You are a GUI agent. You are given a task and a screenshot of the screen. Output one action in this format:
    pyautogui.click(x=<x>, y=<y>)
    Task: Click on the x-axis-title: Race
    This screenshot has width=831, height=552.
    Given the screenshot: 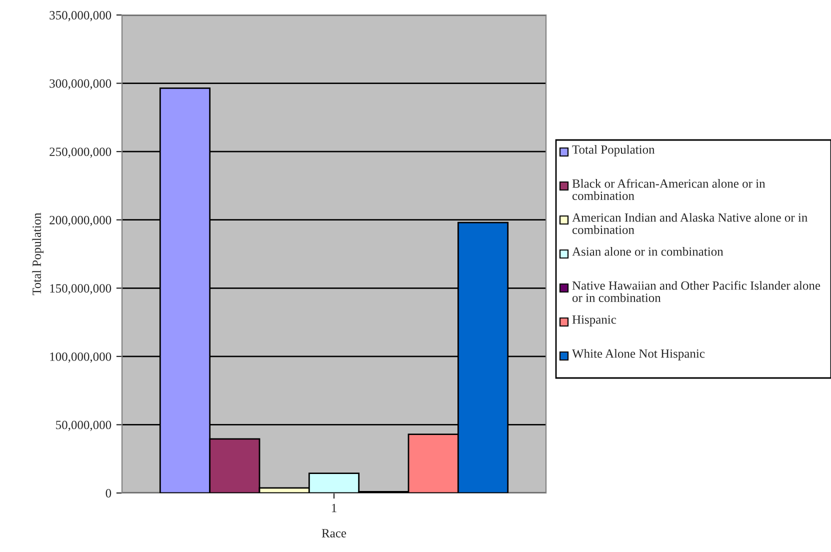 What is the action you would take?
    pyautogui.click(x=334, y=533)
    